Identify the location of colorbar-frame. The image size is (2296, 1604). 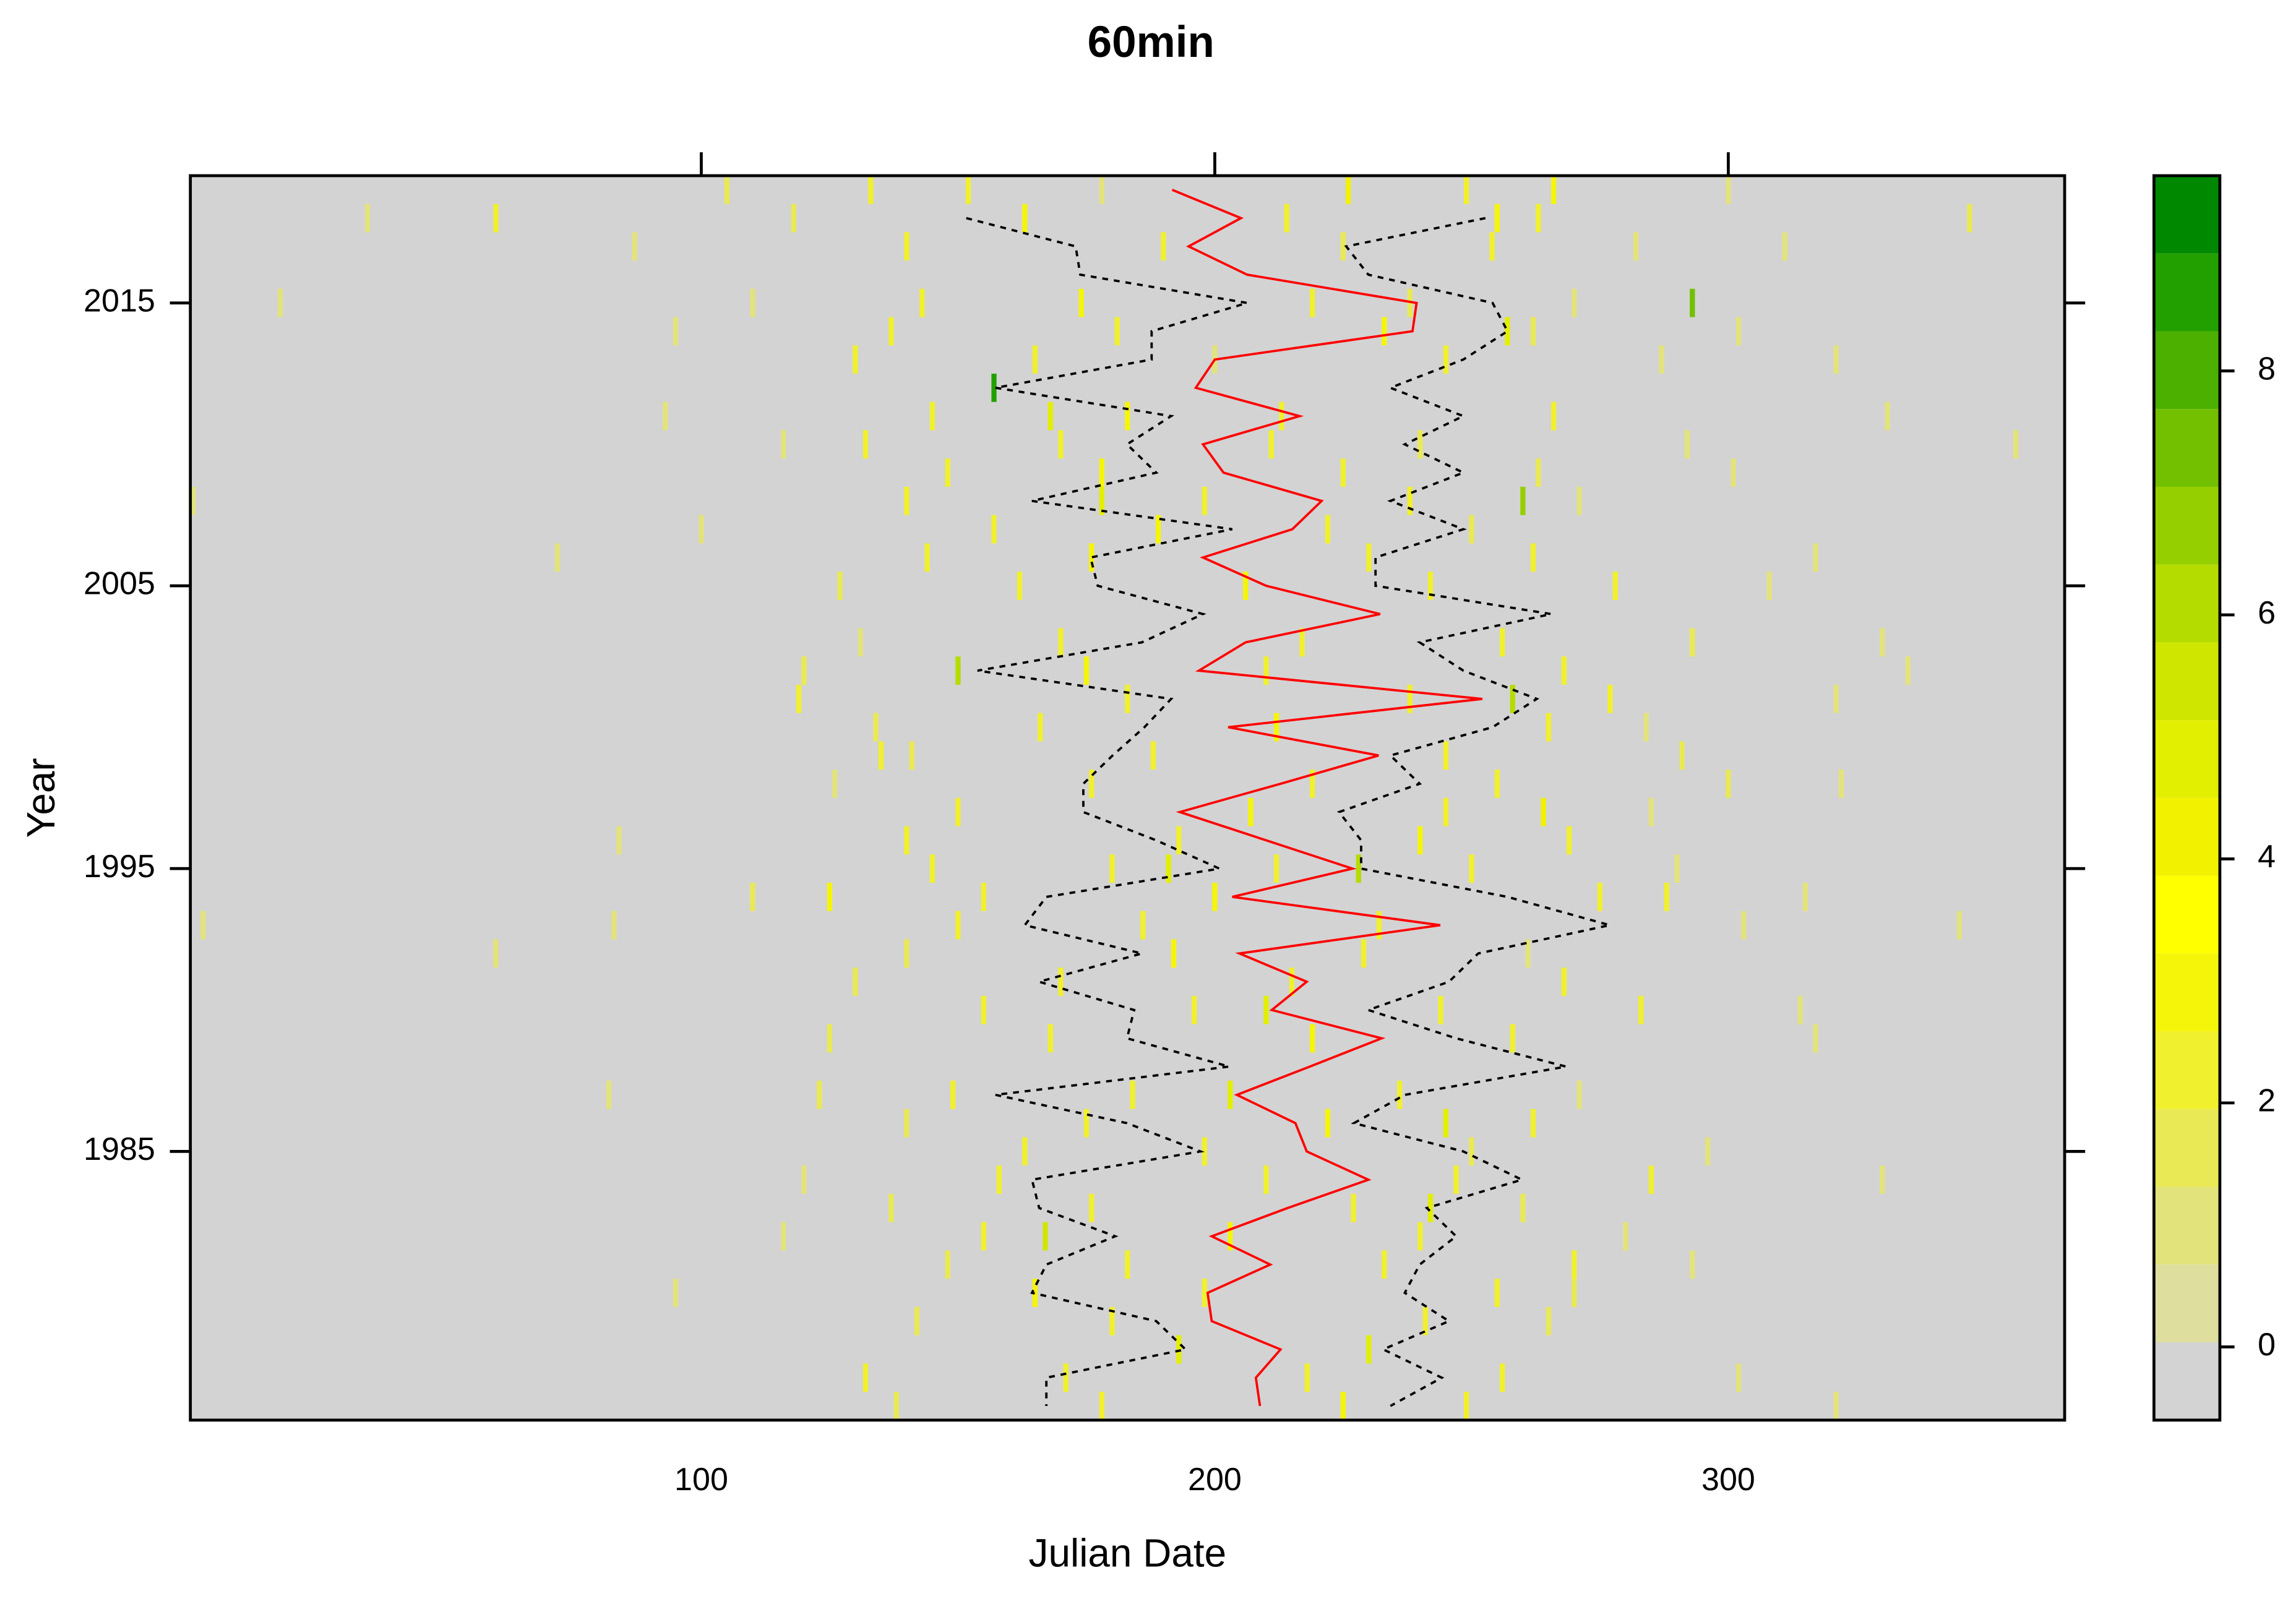
(2187, 798).